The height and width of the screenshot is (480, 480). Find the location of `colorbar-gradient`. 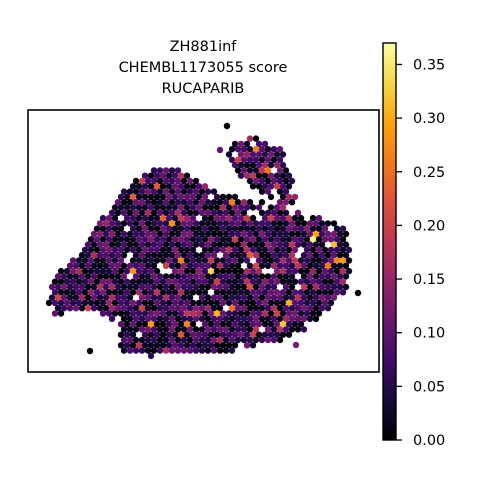

colorbar-gradient is located at coordinates (389, 241).